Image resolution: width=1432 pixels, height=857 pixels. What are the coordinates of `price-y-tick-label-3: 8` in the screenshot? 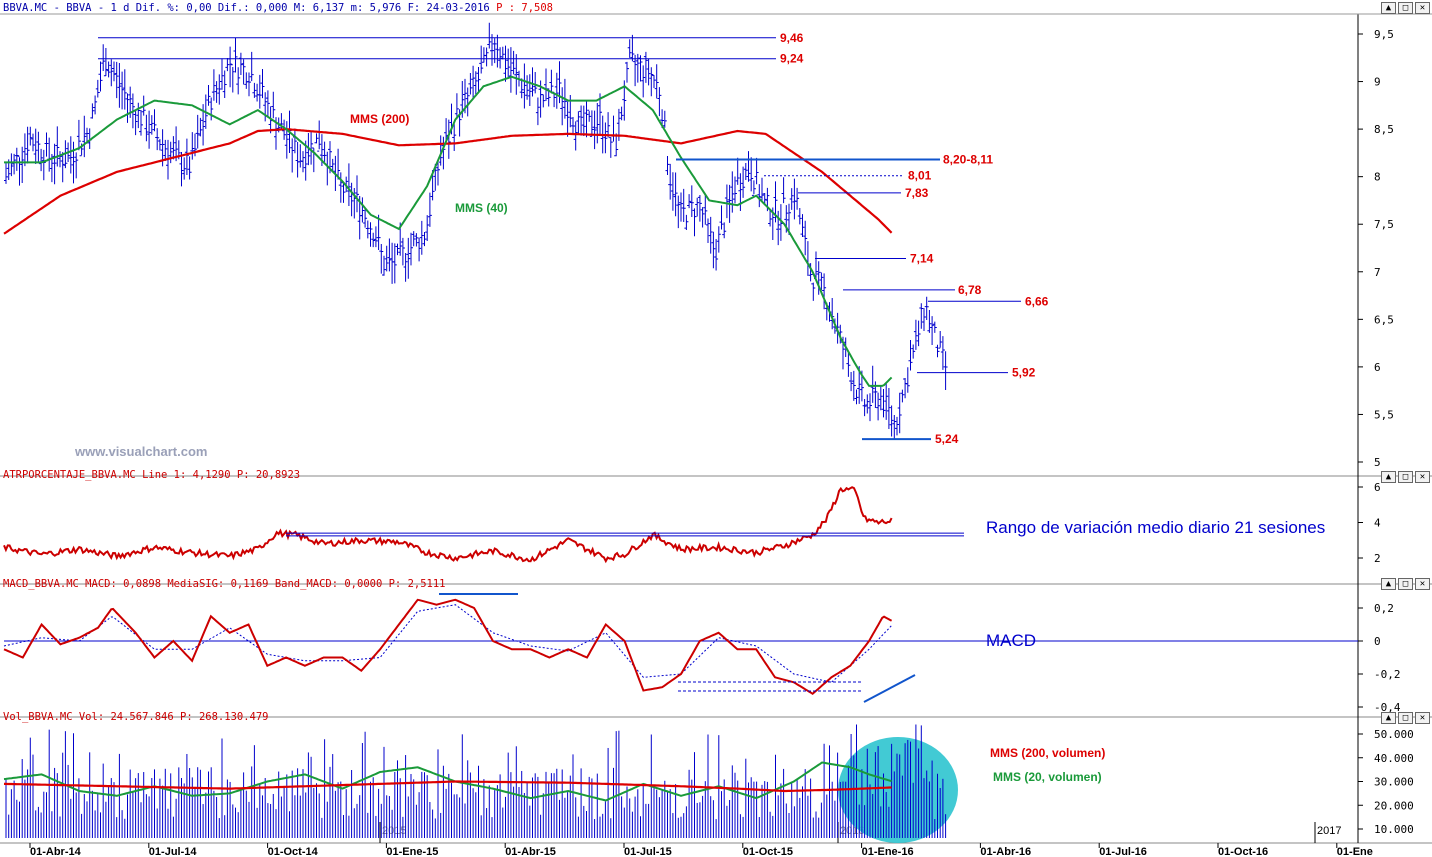 It's located at (1377, 177).